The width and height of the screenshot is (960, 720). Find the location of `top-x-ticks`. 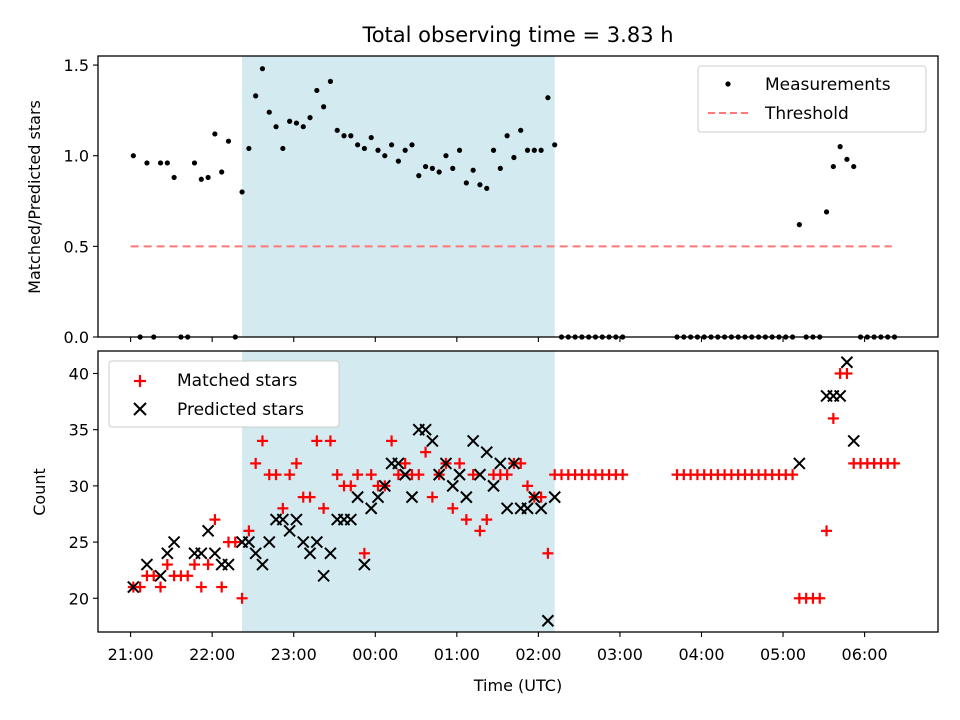

top-x-ticks is located at coordinates (498, 339).